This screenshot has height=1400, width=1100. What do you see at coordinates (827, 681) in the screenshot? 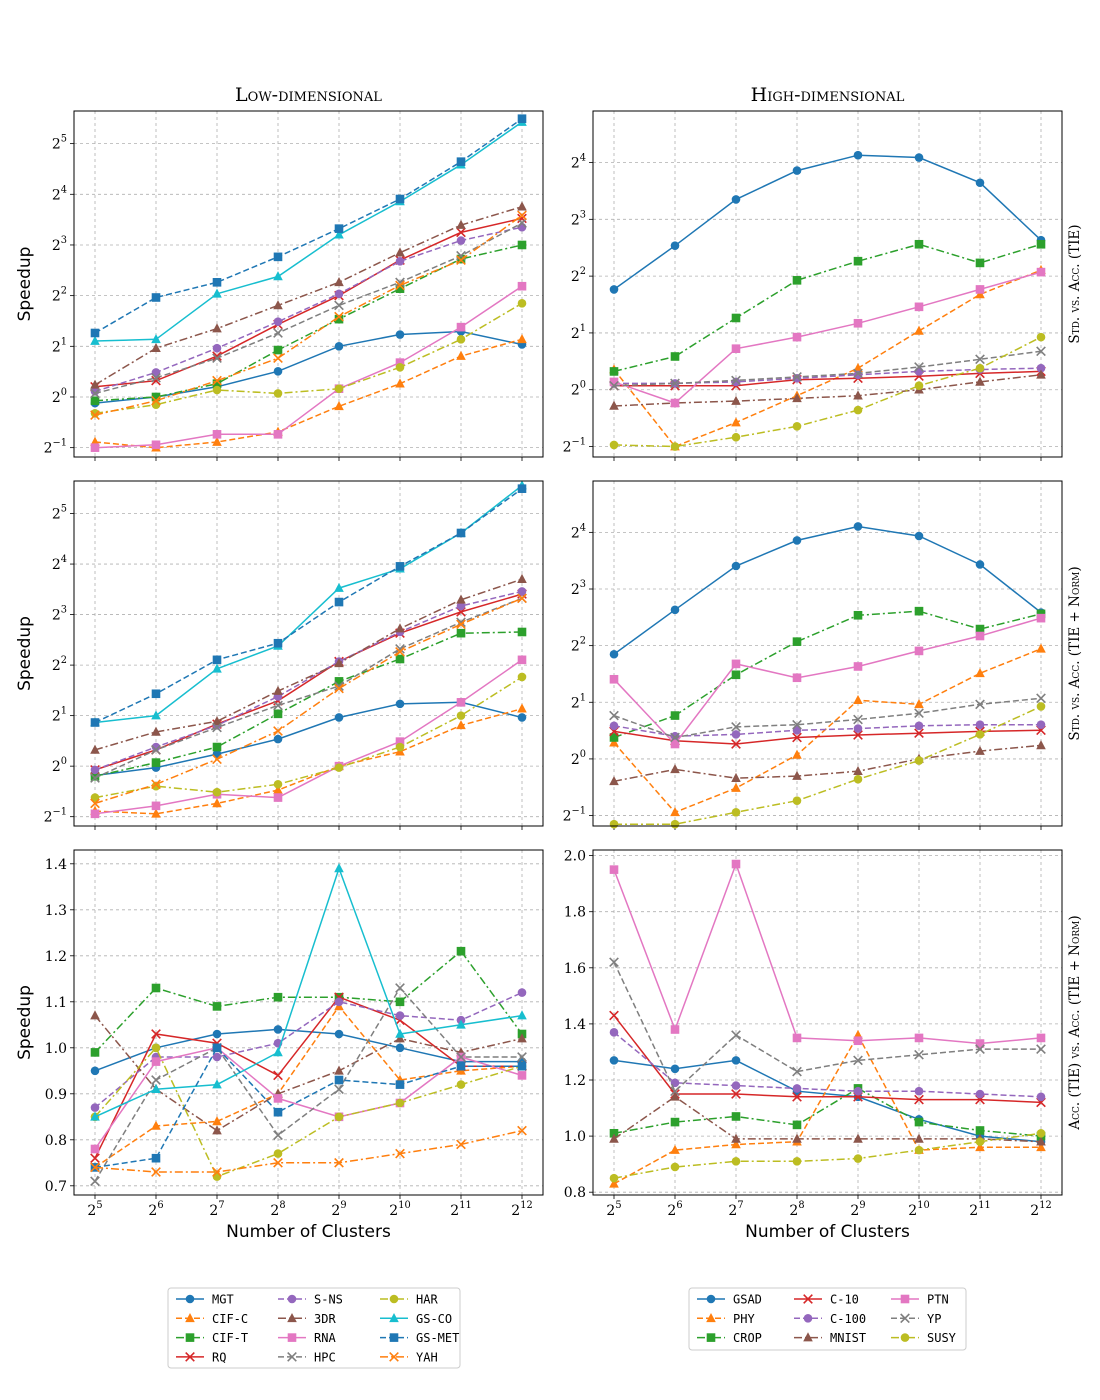
I see `series-line-ptn` at bounding box center [827, 681].